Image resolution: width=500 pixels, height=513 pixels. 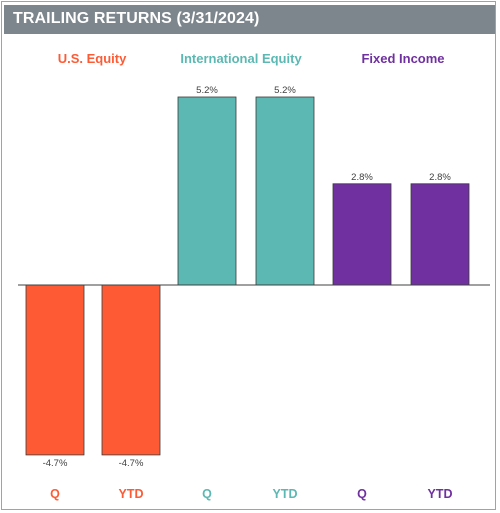 What do you see at coordinates (136, 18) in the screenshot?
I see `chart-title: TRAILING RETURNS (3/31/2024)` at bounding box center [136, 18].